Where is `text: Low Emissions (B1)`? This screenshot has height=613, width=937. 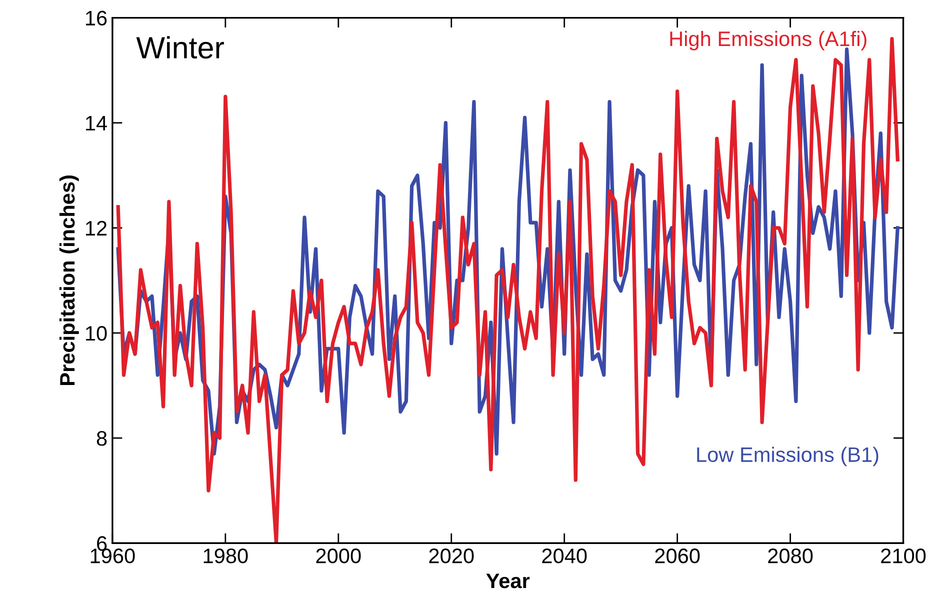
text: Low Emissions (B1) is located at coordinates (787, 456).